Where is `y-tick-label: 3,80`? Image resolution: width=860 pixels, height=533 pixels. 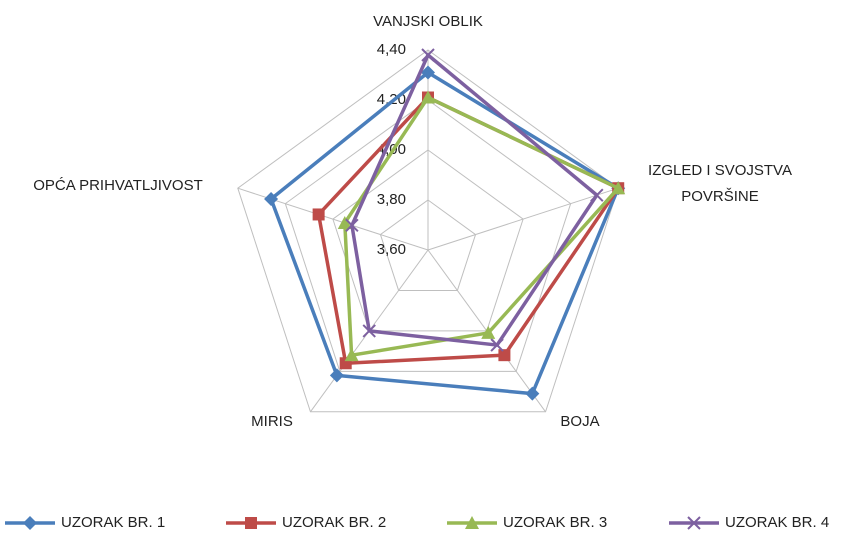
y-tick-label: 3,80 is located at coordinates (391, 199).